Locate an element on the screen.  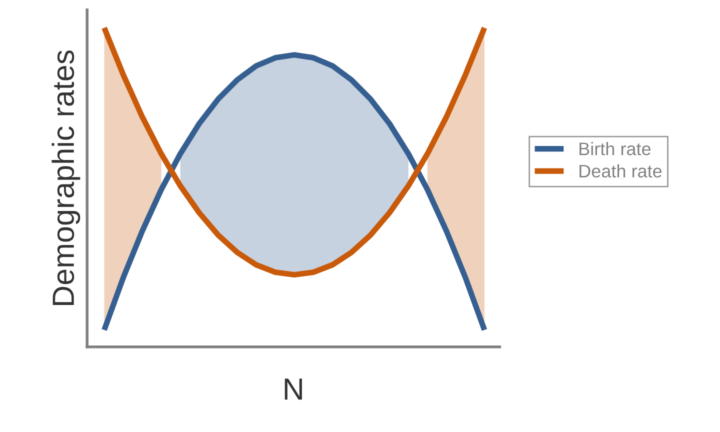
legend-label: Death rate is located at coordinates (621, 171).